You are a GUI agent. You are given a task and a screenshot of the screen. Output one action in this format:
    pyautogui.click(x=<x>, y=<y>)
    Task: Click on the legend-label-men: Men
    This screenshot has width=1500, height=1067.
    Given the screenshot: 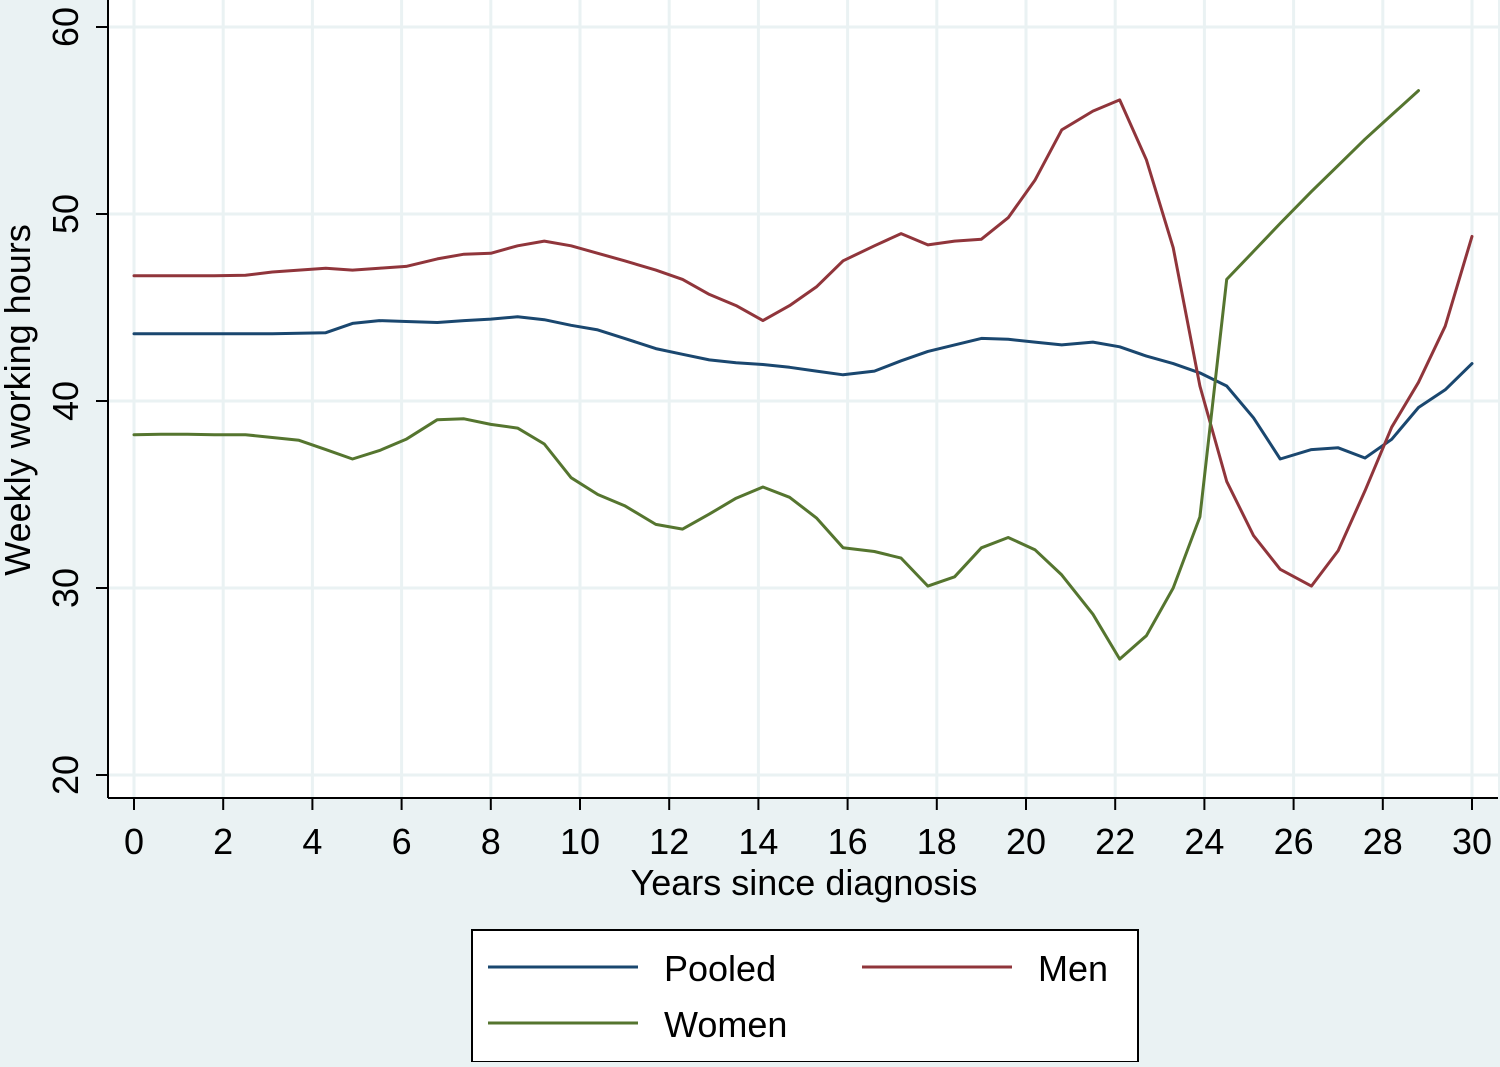 What is the action you would take?
    pyautogui.click(x=1073, y=968)
    